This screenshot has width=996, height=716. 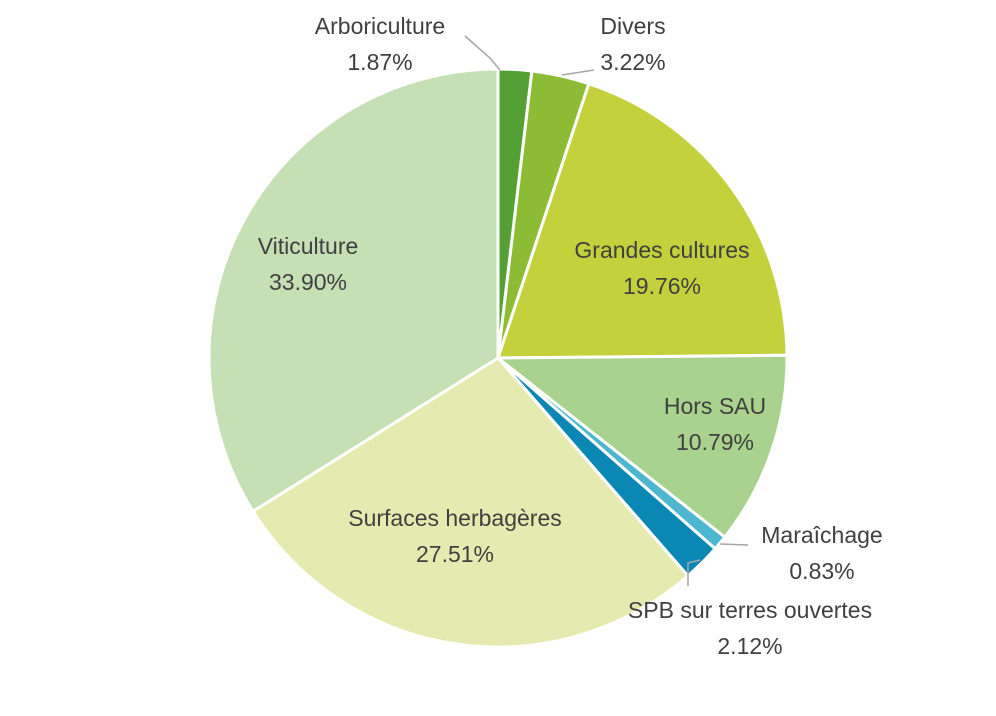 I want to click on slice-name: SPB sur terres ouvertes, so click(x=750, y=610).